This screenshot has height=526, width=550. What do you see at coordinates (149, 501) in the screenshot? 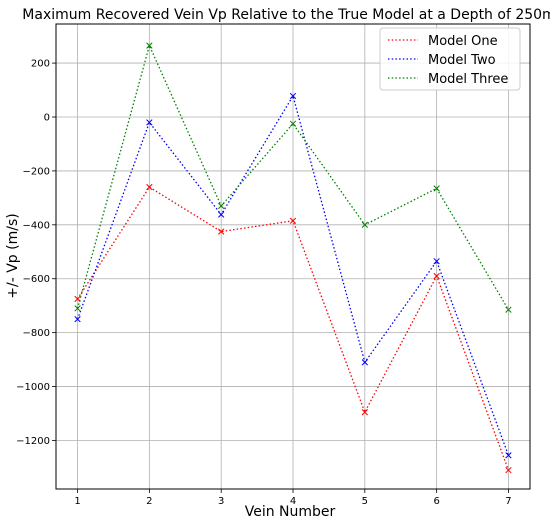
I see `x-tick-label: 2` at bounding box center [149, 501].